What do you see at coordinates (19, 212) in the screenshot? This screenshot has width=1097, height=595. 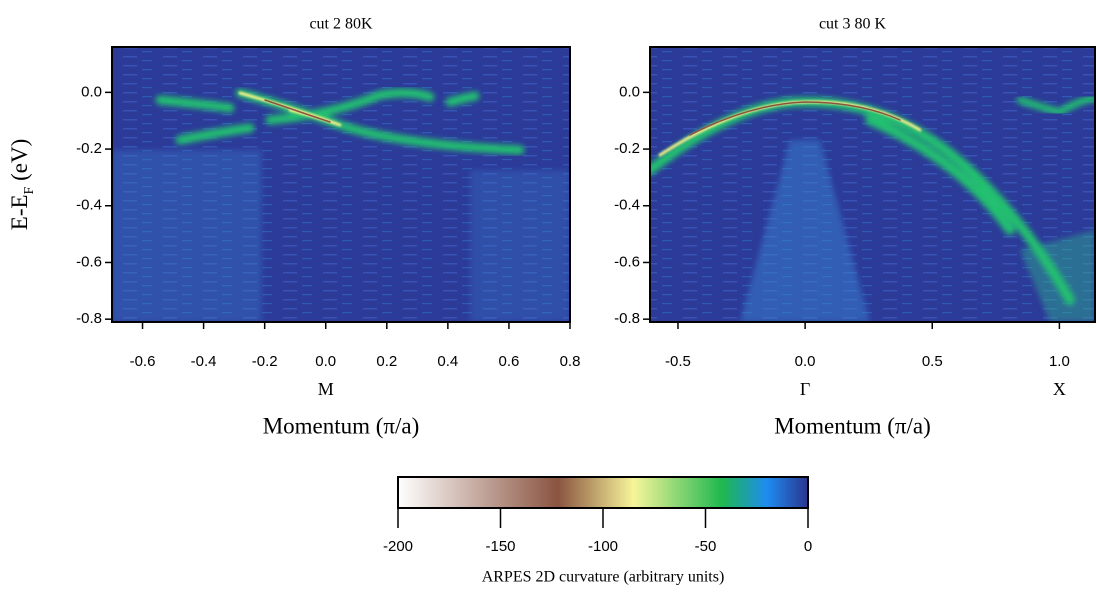 I see `y-axis-label-part: E-E` at bounding box center [19, 212].